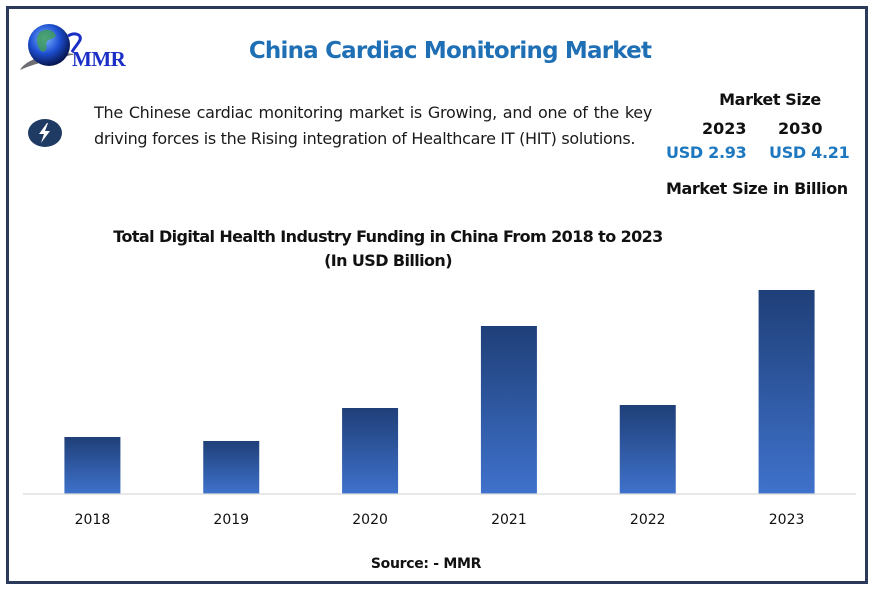  I want to click on bar-2021, so click(508, 410).